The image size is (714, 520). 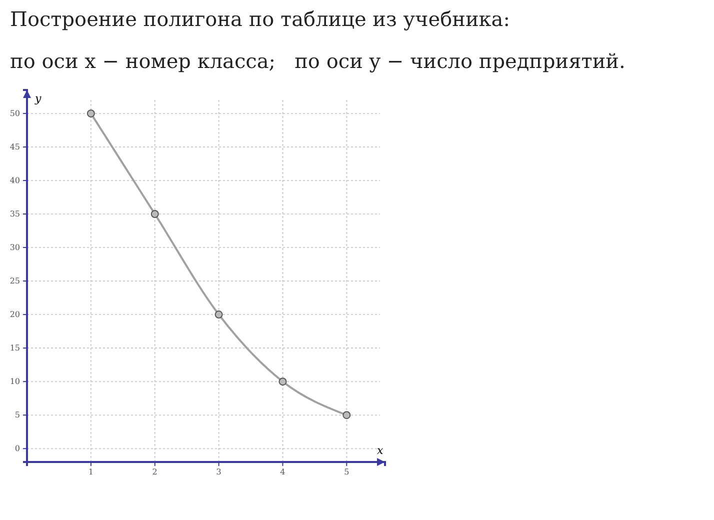 What do you see at coordinates (15, 181) in the screenshot?
I see `y-tick-label: 40` at bounding box center [15, 181].